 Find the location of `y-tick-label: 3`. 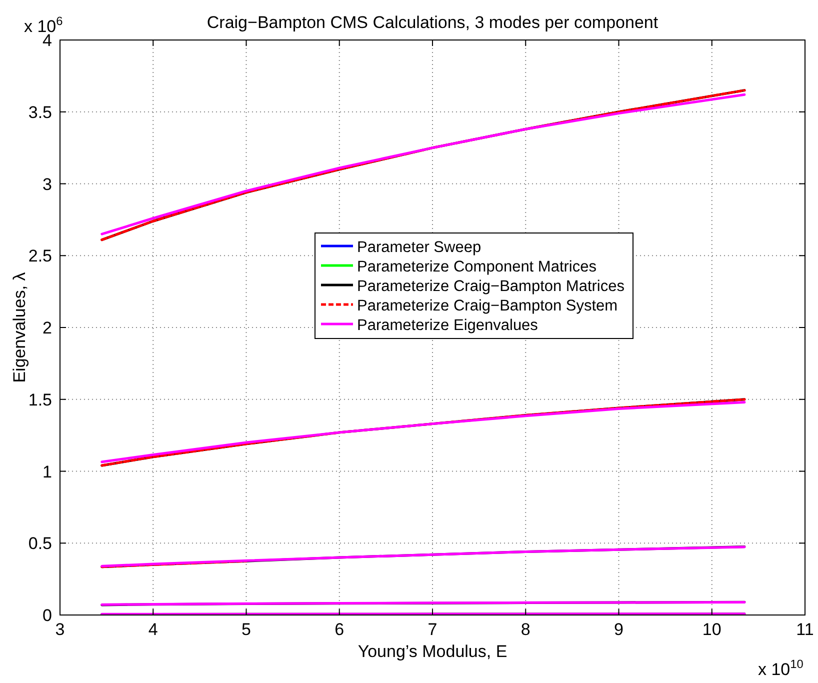

y-tick-label: 3 is located at coordinates (47, 184).